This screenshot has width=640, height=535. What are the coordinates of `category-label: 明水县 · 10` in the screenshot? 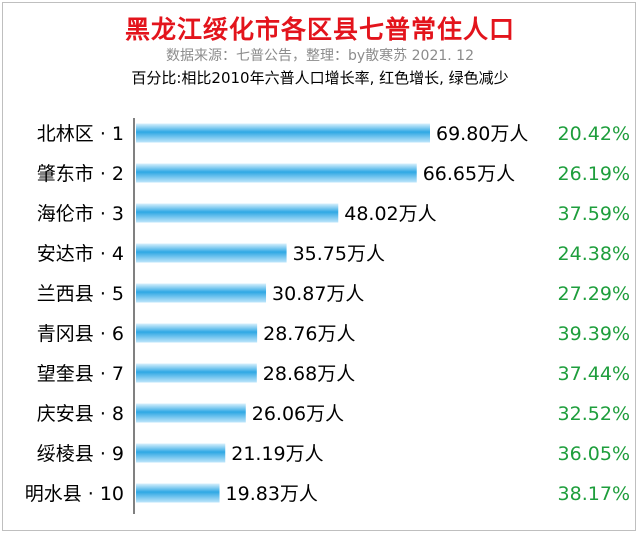 It's located at (74, 494).